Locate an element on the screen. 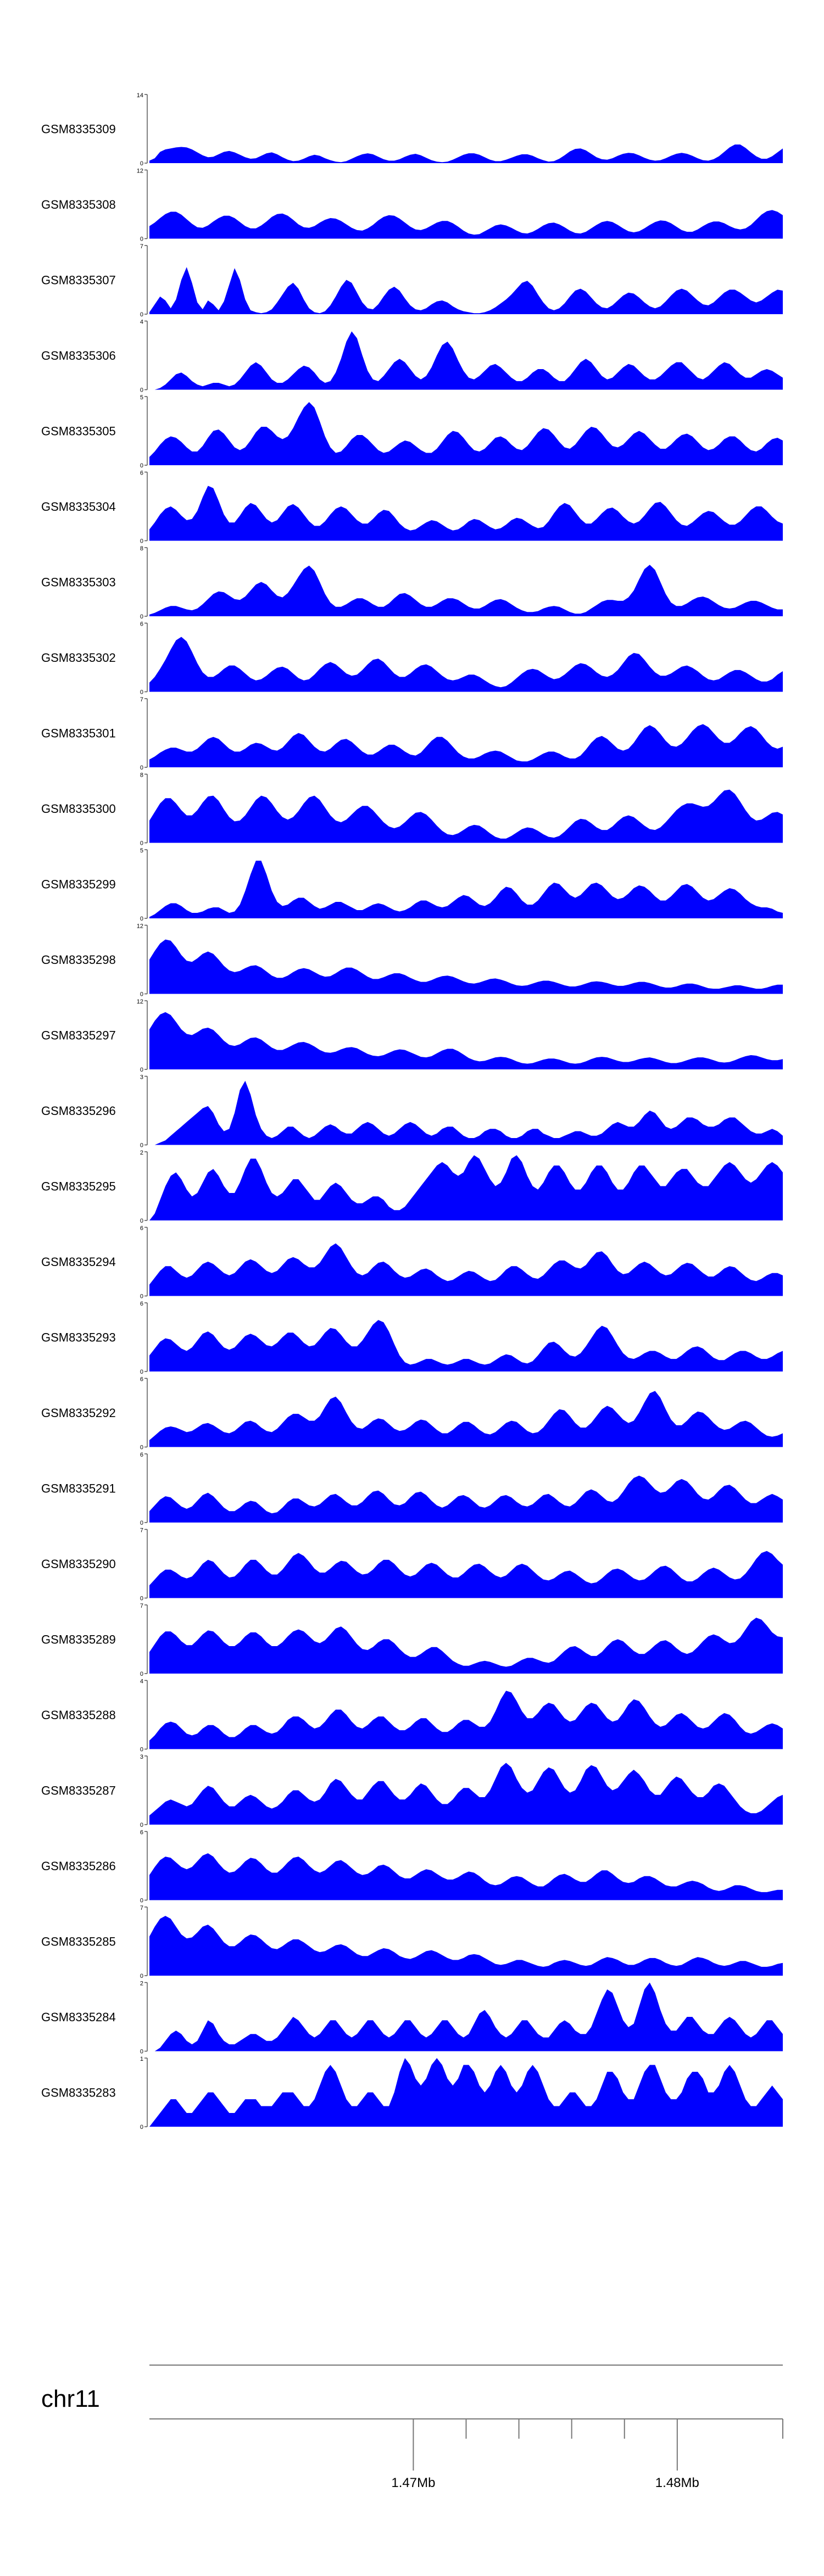 Image resolution: width=824 pixels, height=2576 pixels. track-label: GSM8335301 is located at coordinates (78, 734).